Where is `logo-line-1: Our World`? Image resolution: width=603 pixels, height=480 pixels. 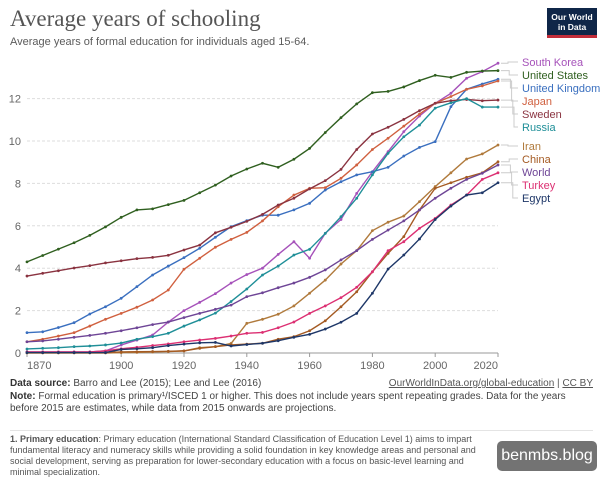
logo-line-1: Our World is located at coordinates (572, 17).